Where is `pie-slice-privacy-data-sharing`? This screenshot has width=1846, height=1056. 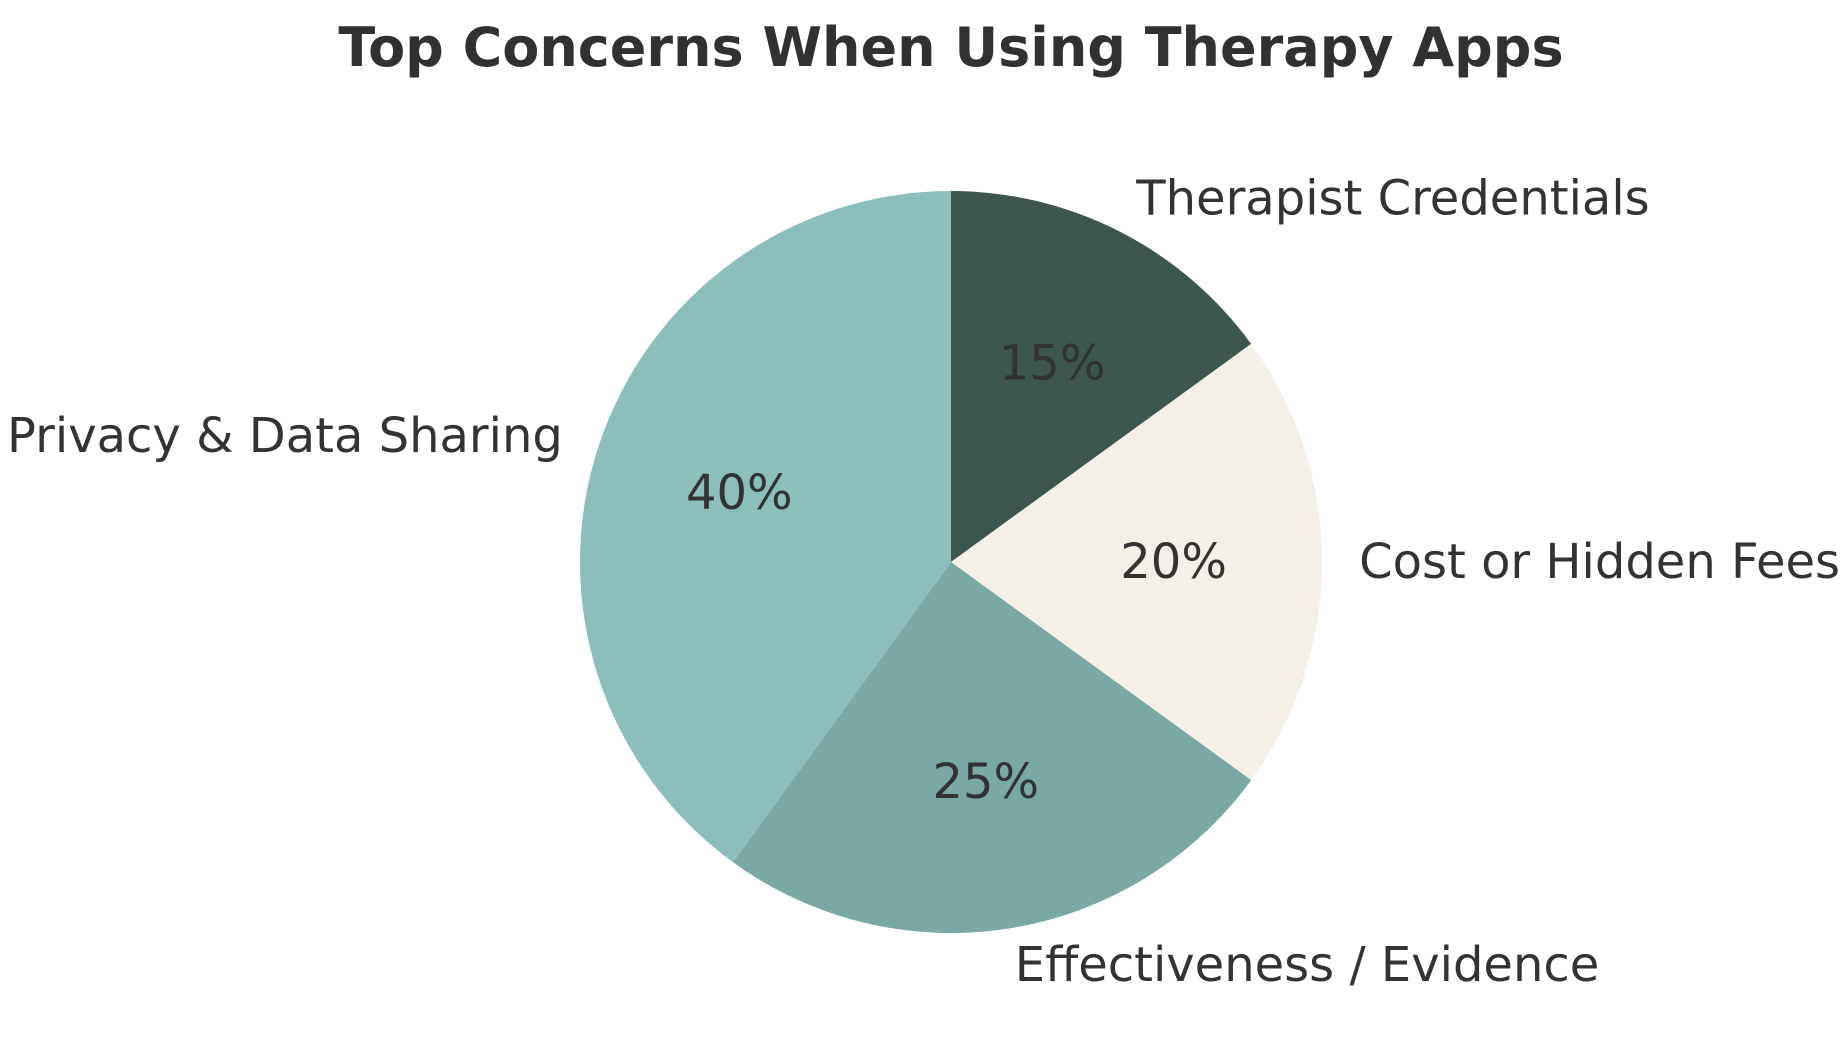 pie-slice-privacy-data-sharing is located at coordinates (765, 526).